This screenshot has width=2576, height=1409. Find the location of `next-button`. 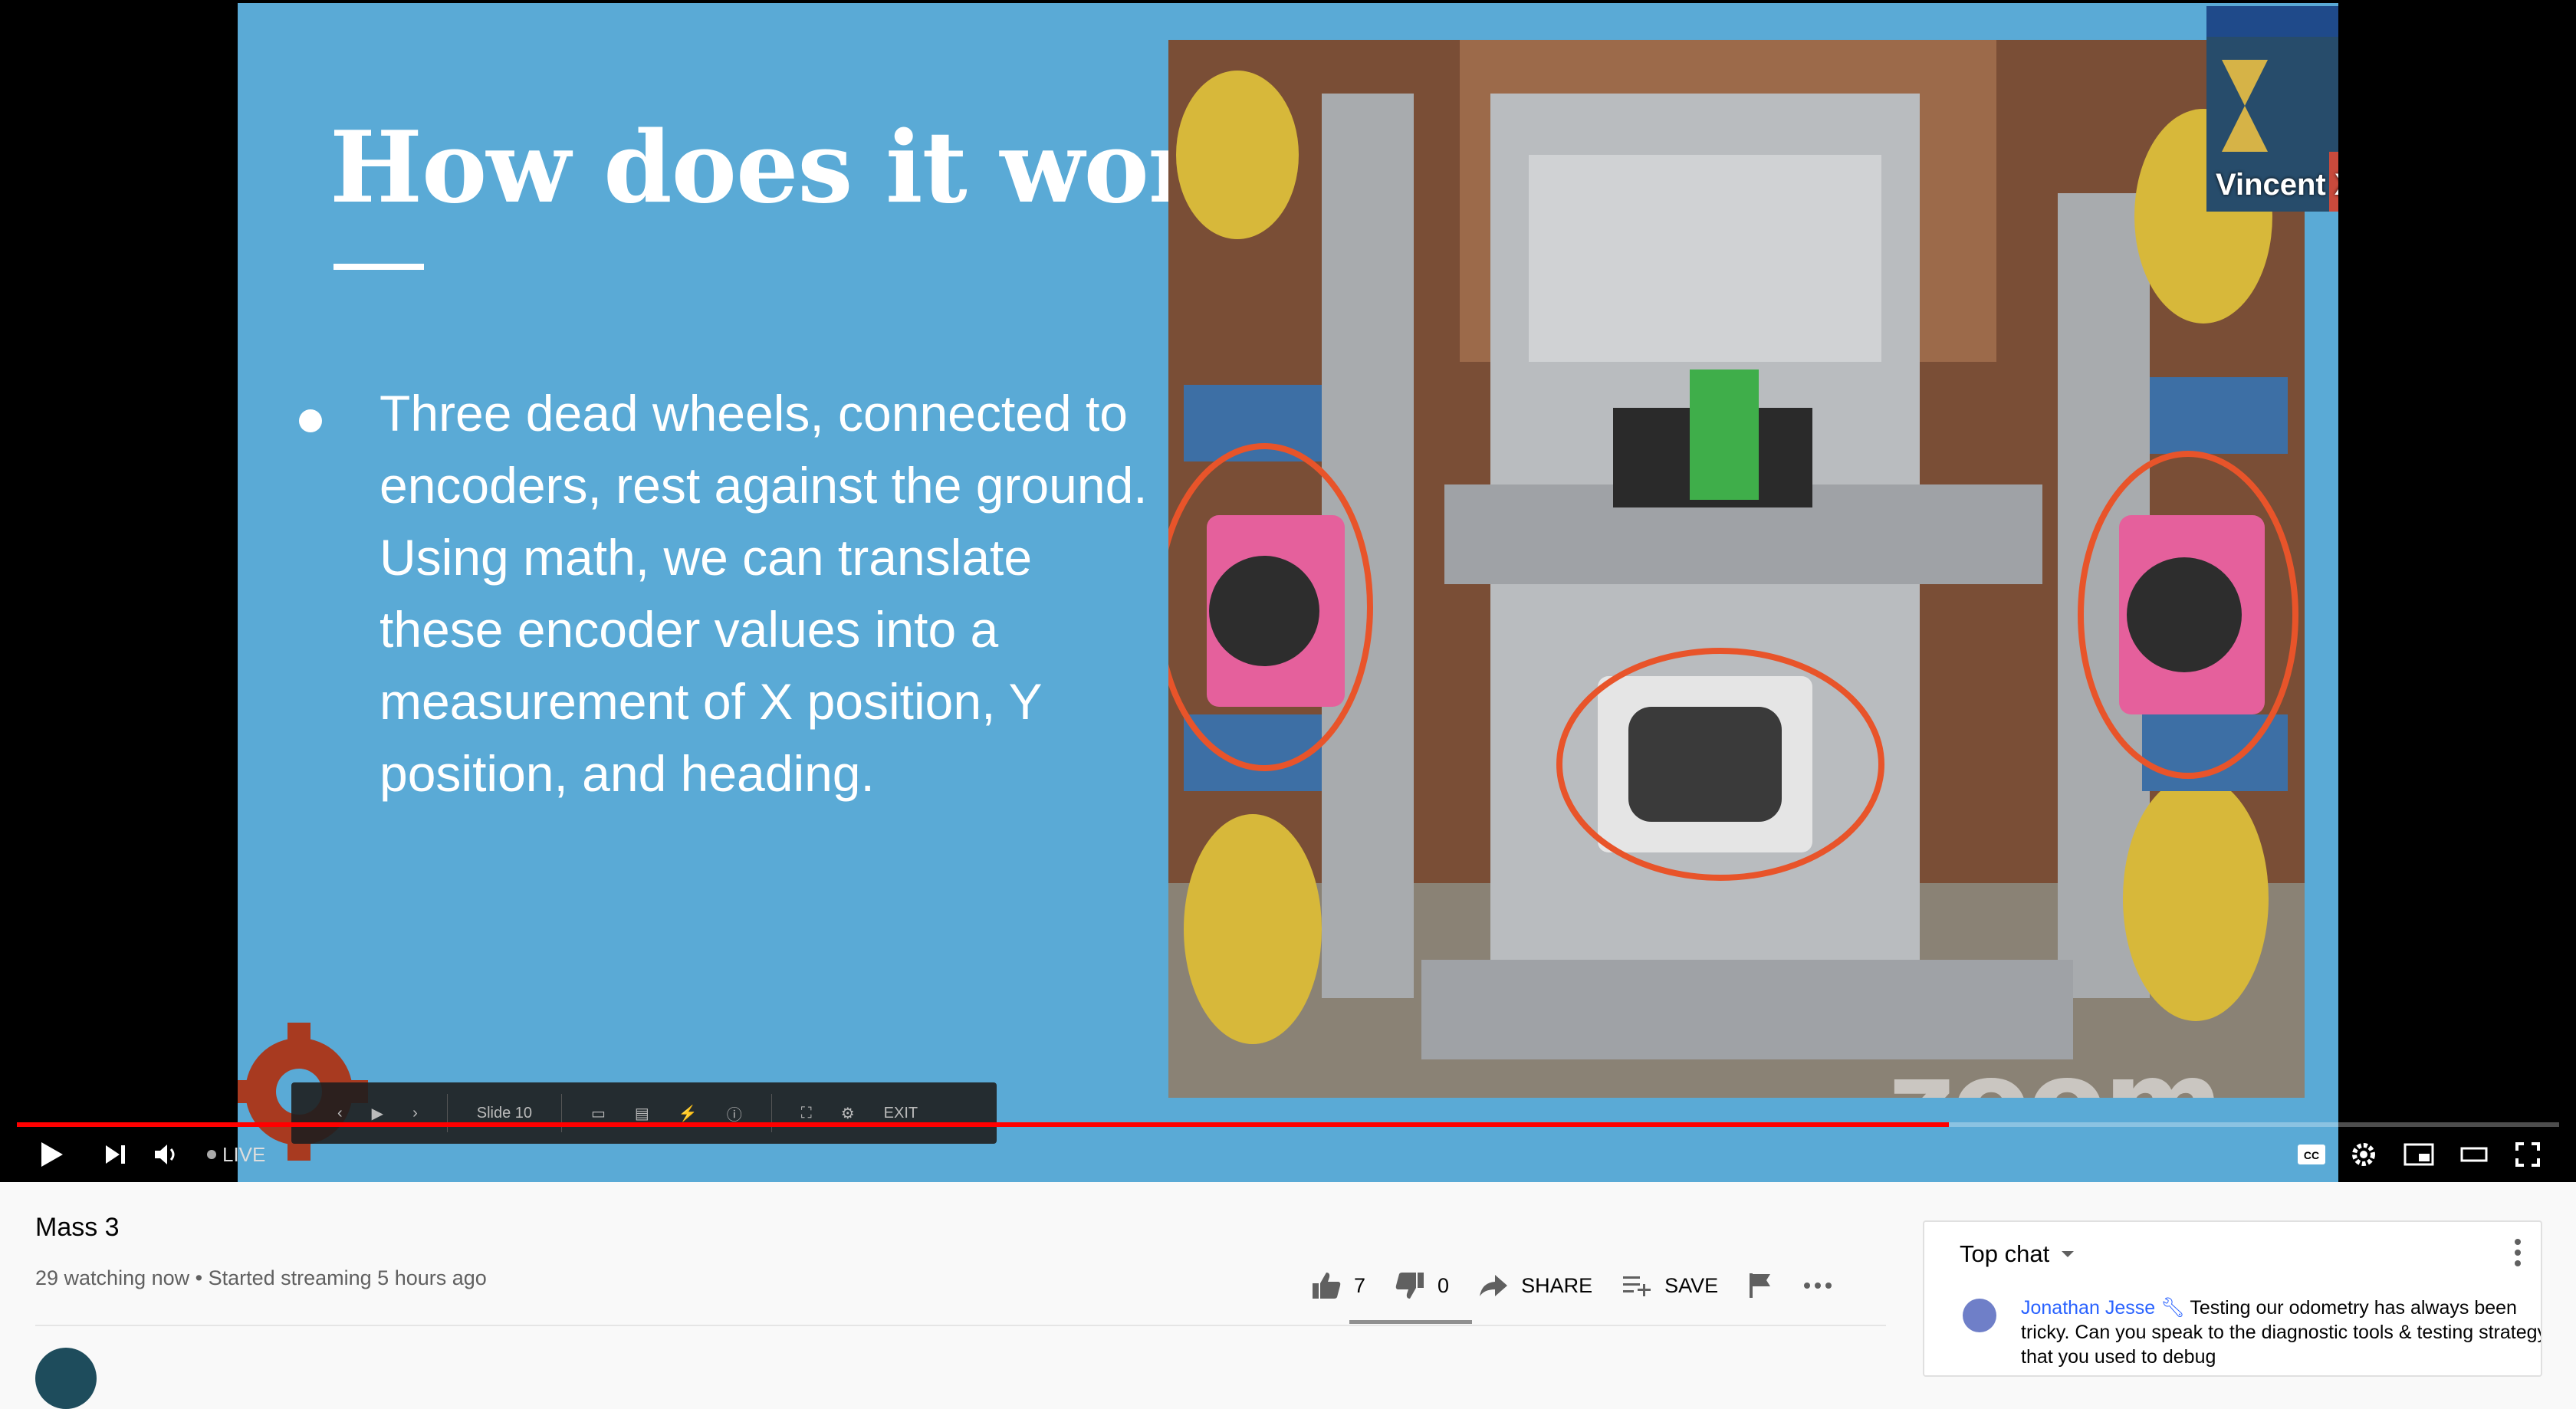

next-button is located at coordinates (115, 1154).